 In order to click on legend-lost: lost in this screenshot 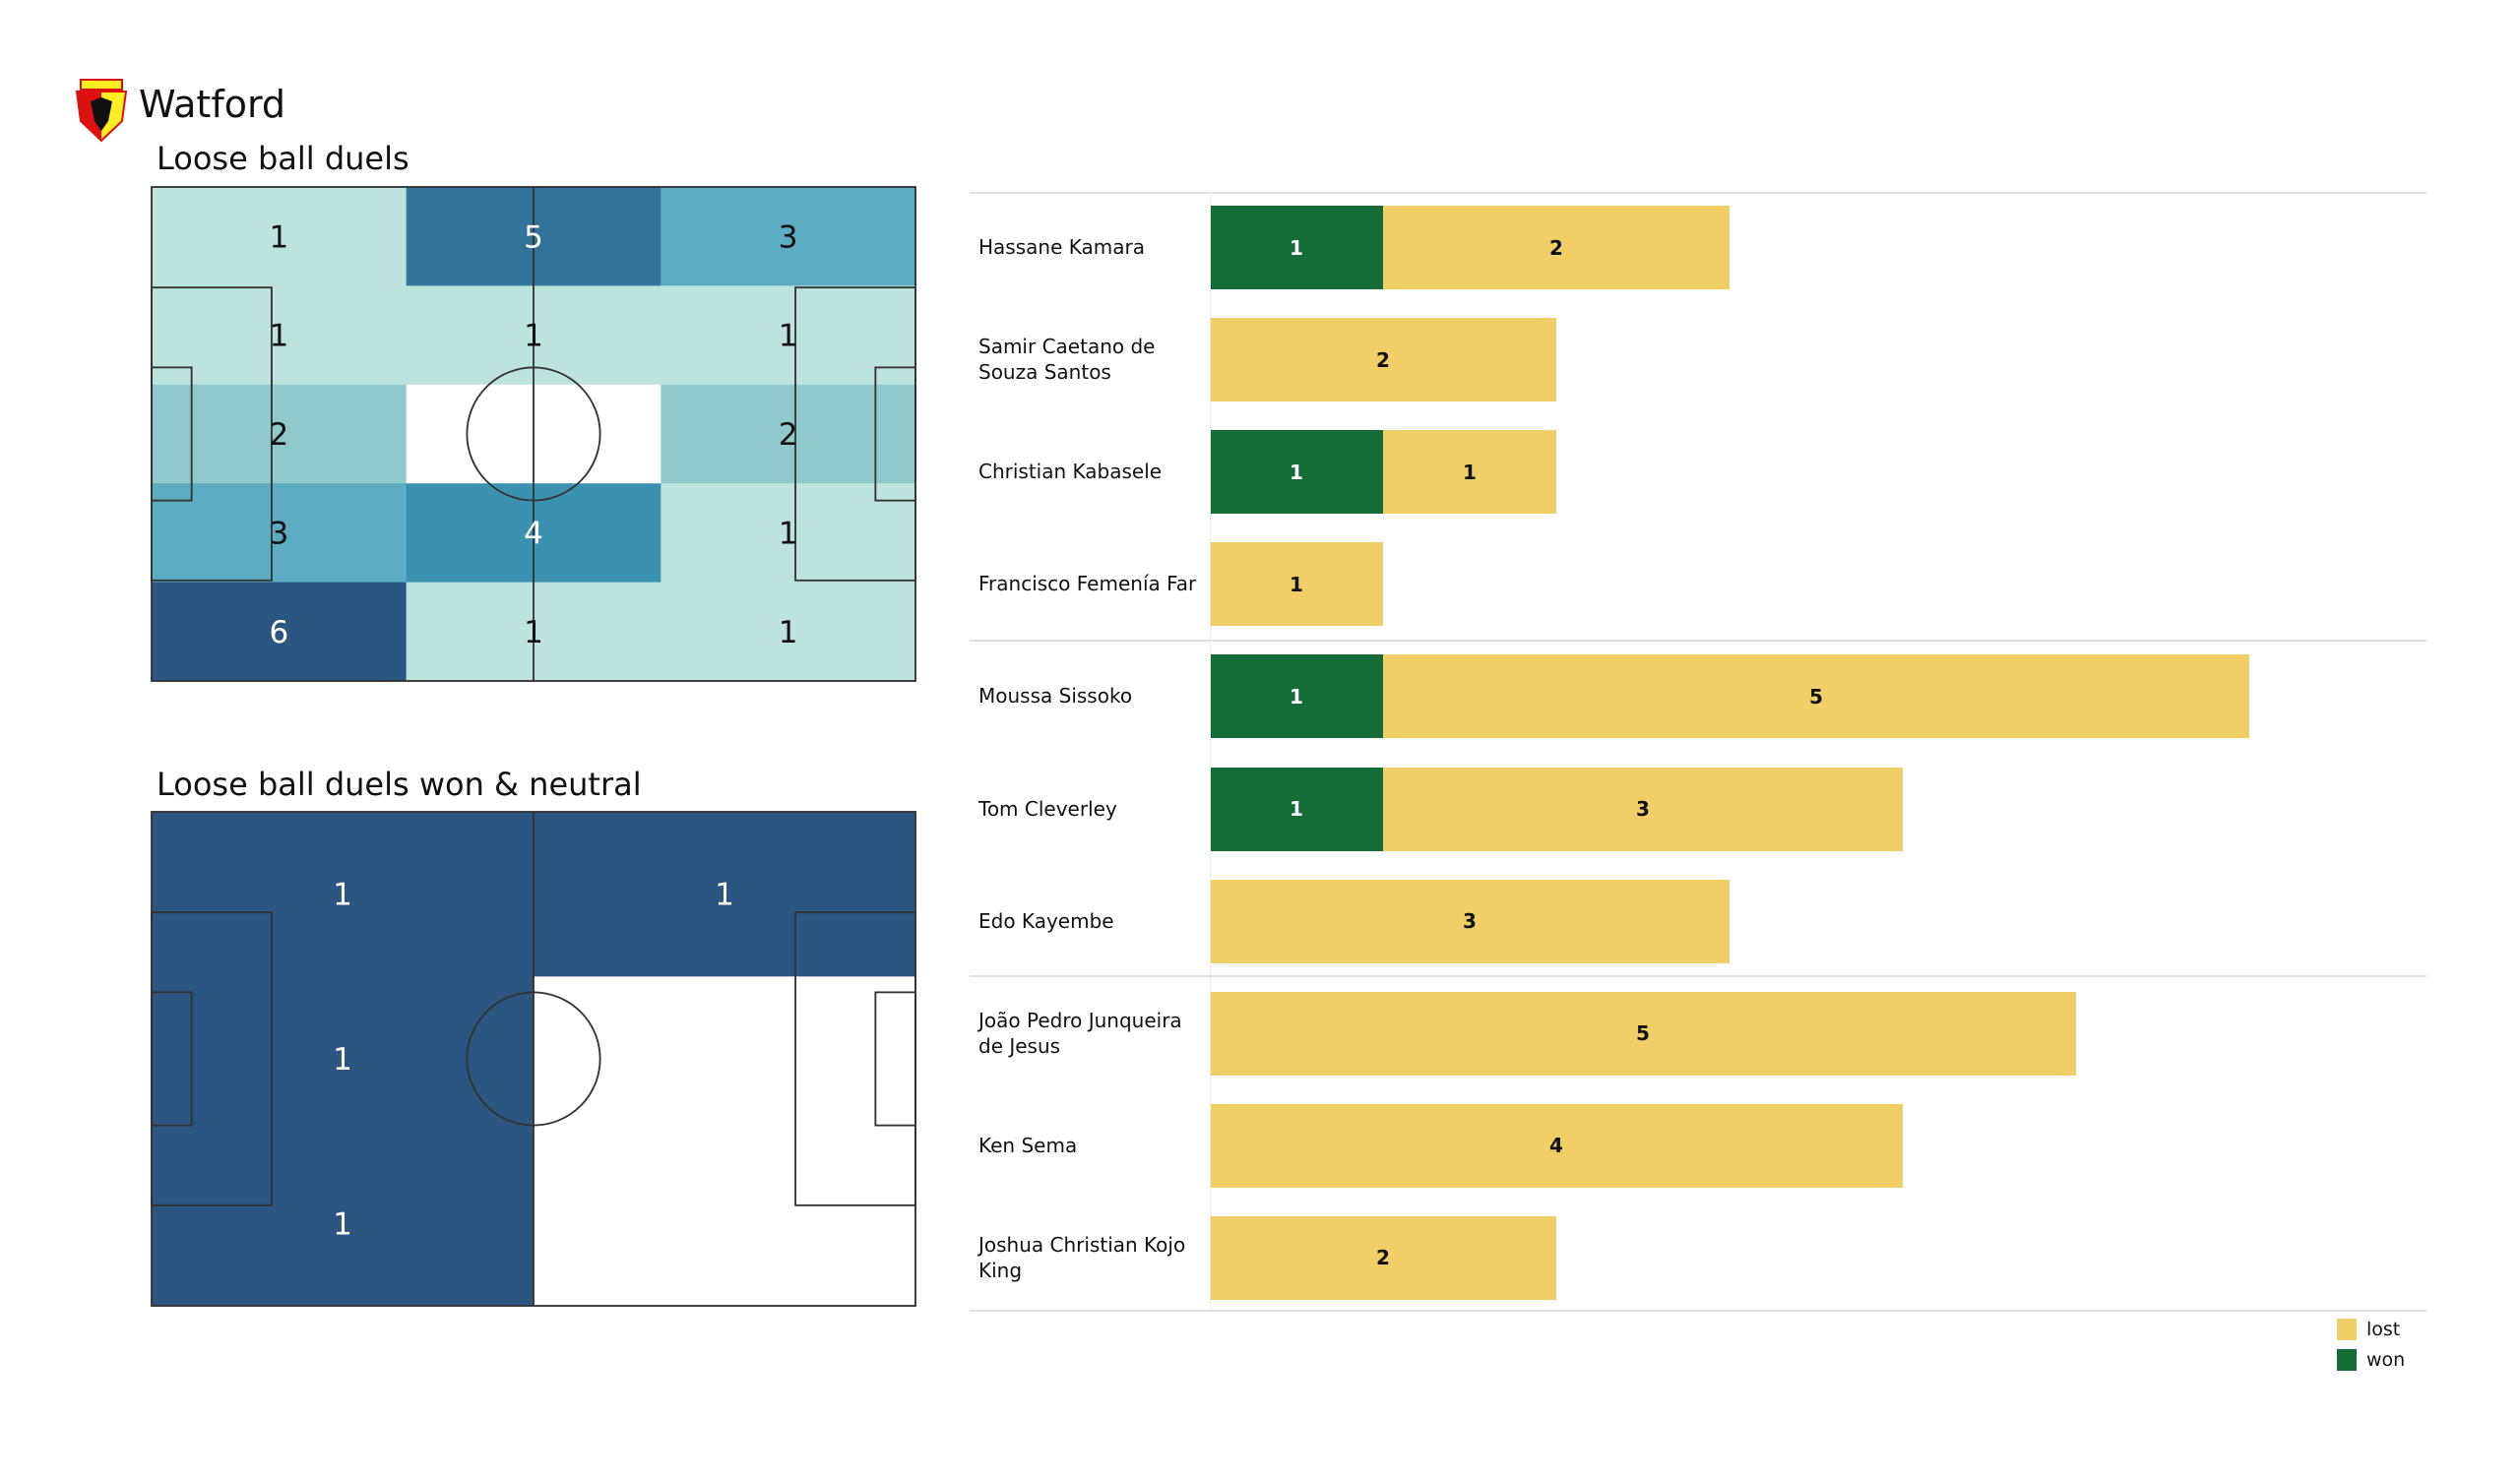, I will do `click(2368, 1329)`.